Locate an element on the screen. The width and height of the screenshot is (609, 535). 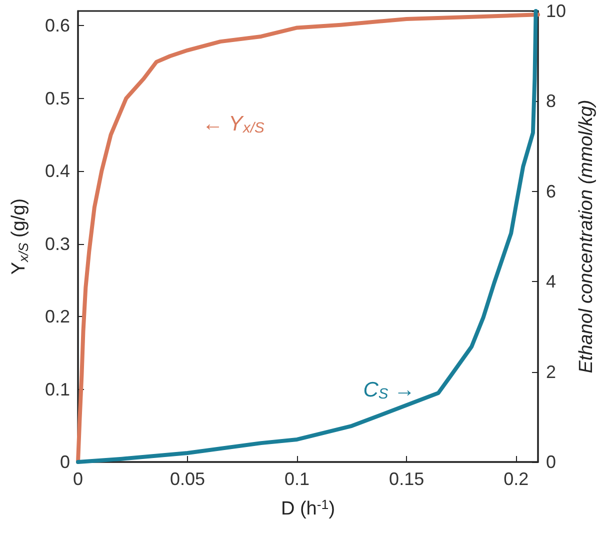
x-tick-label: 0.15 is located at coordinates (406, 479).